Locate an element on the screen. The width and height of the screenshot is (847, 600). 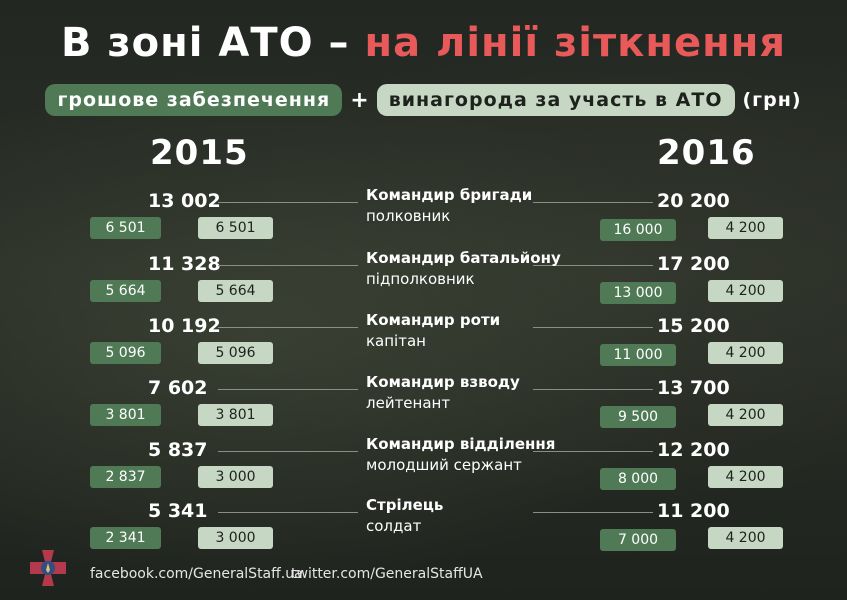
reward-2015-box: 6 501 is located at coordinates (235, 228).